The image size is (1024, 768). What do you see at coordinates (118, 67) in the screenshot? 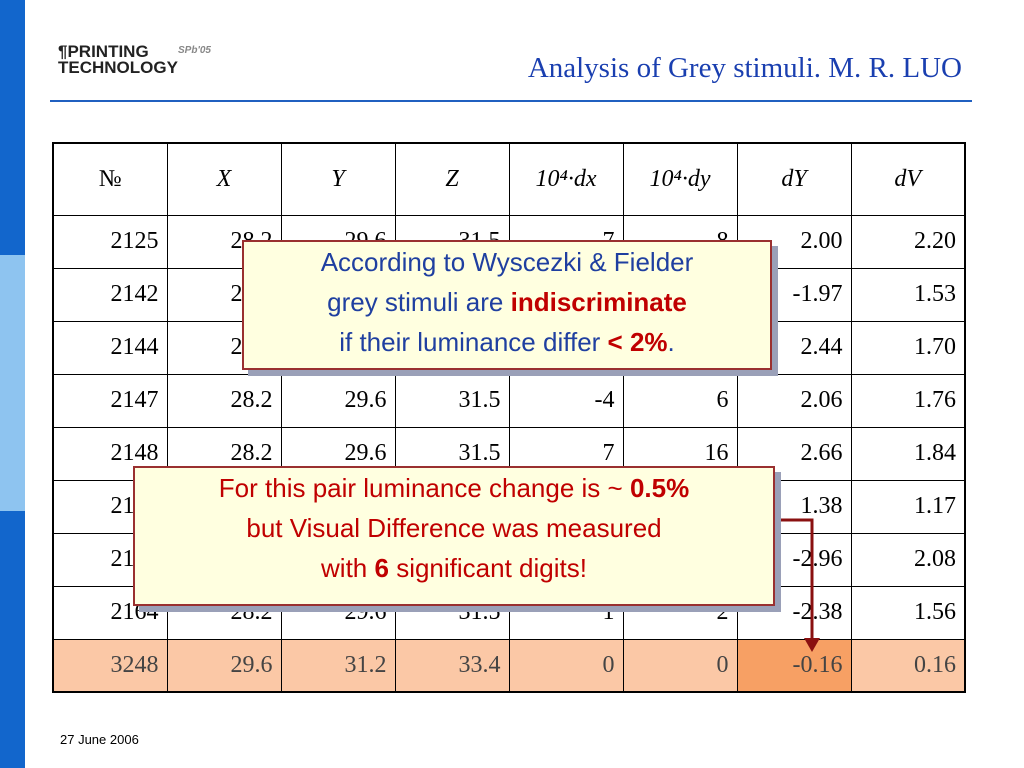
I see `logo-line: TECHNOLOGY` at bounding box center [118, 67].